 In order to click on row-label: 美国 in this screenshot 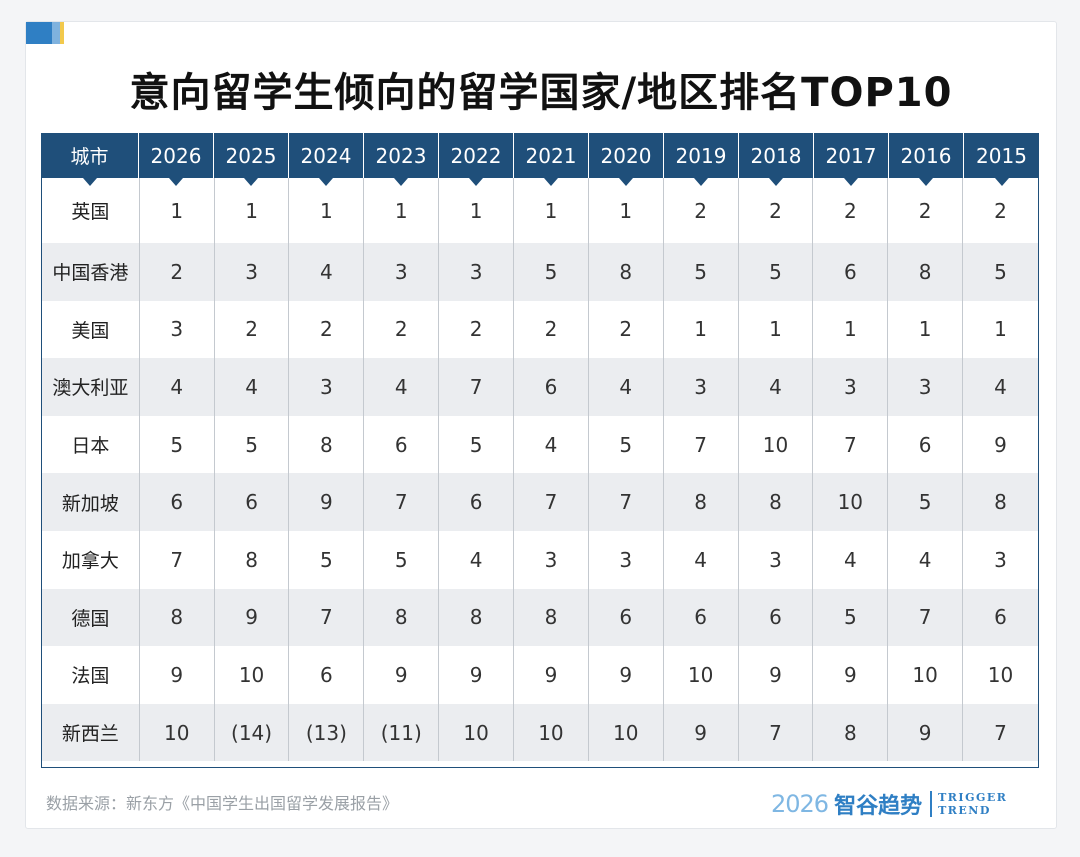, I will do `click(91, 329)`.